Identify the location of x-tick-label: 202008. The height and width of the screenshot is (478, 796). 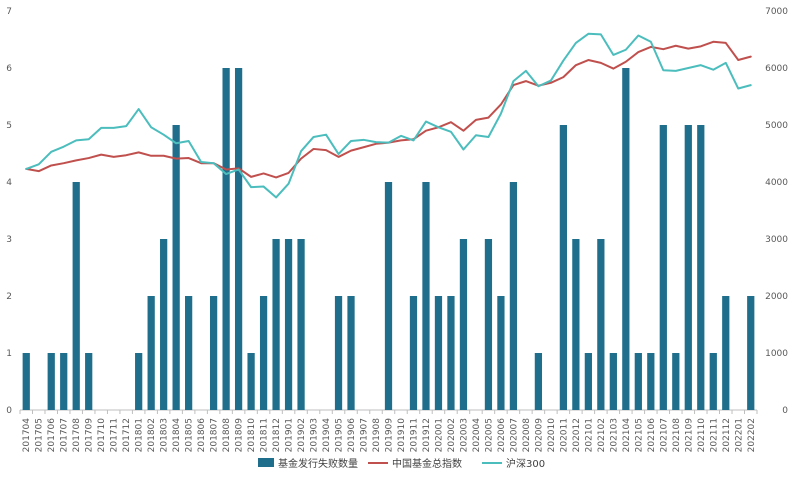
(527, 435).